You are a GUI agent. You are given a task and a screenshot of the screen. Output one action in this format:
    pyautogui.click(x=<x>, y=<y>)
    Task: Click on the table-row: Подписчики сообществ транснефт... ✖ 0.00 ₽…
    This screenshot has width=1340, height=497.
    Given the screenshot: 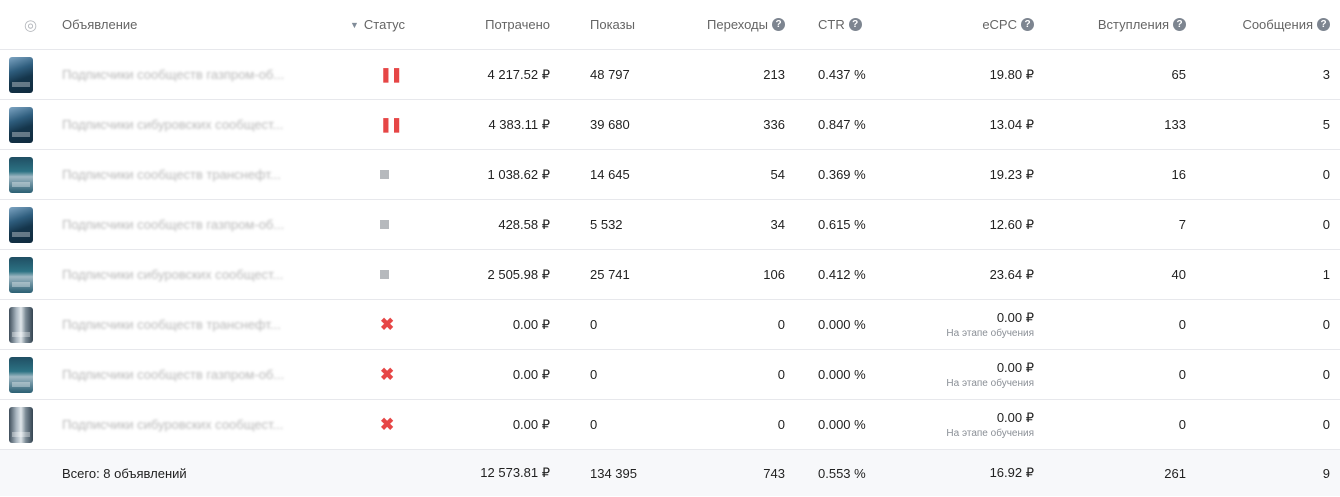 What is the action you would take?
    pyautogui.click(x=670, y=325)
    